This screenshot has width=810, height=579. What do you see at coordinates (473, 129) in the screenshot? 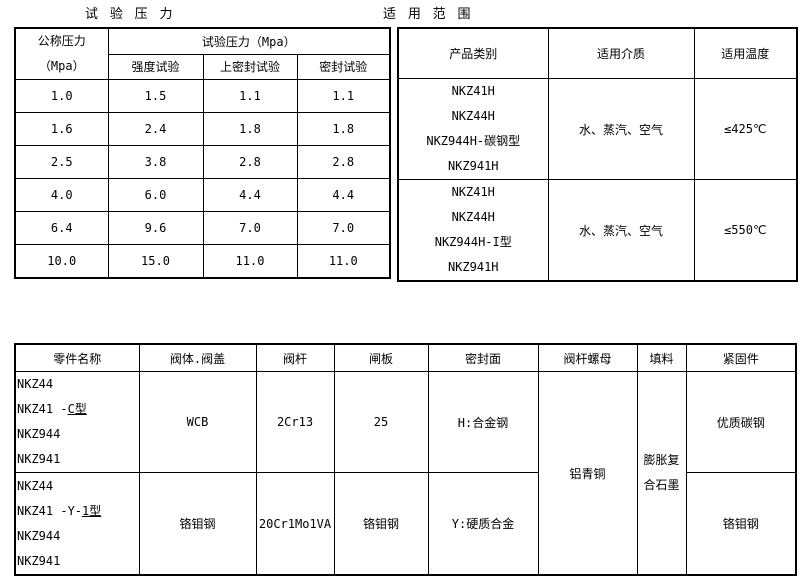
I see `product-list: NKZ41H NKZ44H NKZ944H-碳钢型 NKZ941H` at bounding box center [473, 129].